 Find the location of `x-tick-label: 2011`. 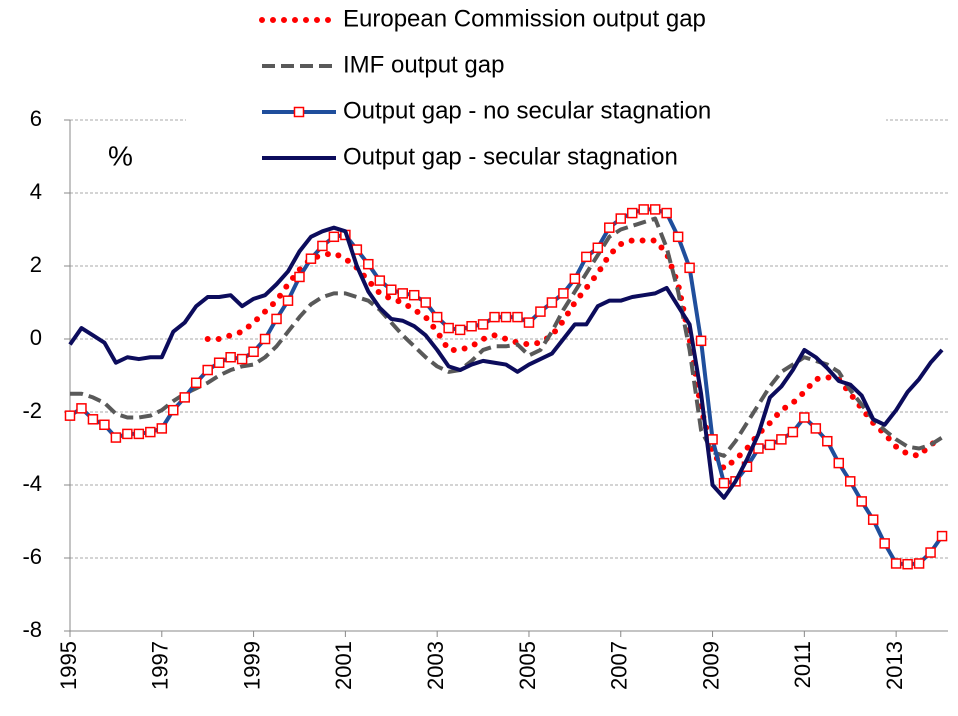

x-tick-label: 2011 is located at coordinates (802, 664).